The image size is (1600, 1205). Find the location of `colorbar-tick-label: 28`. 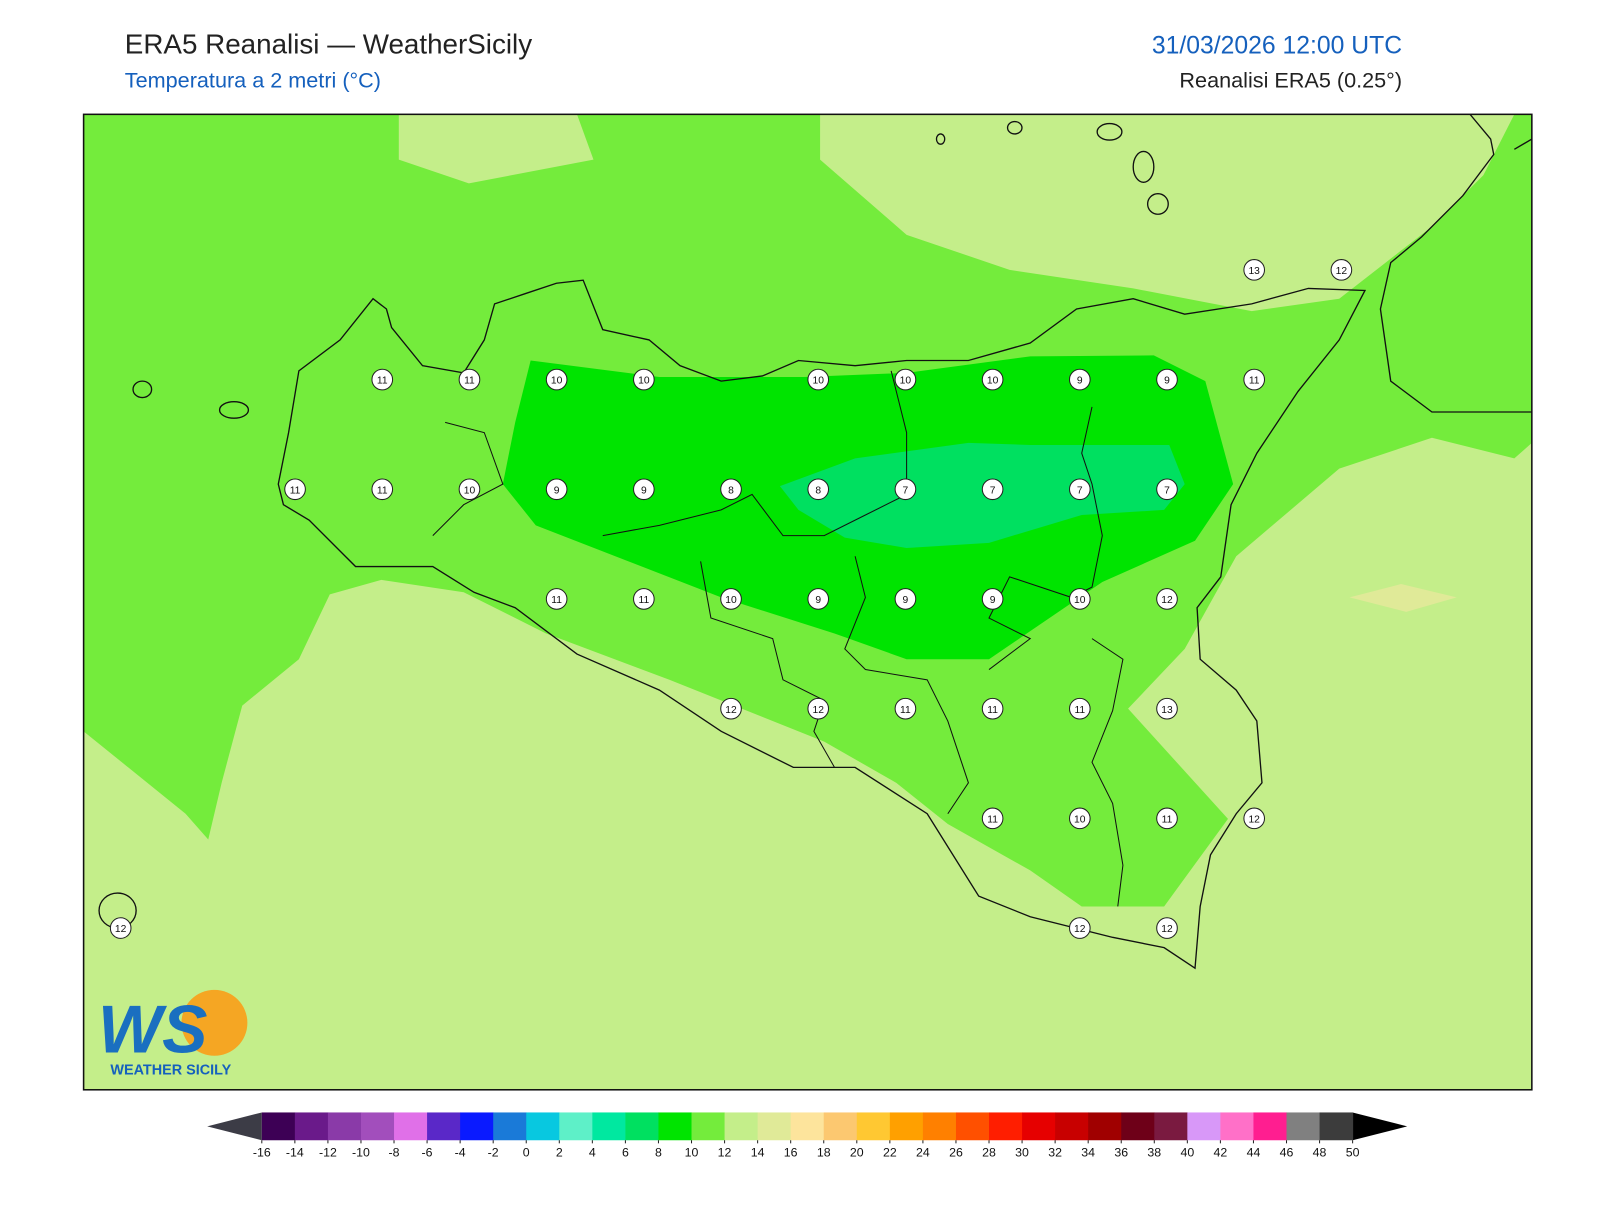

colorbar-tick-label: 28 is located at coordinates (989, 1153).